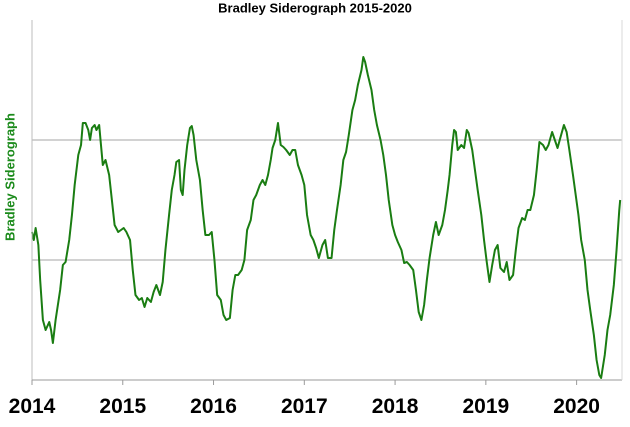 Image resolution: width=630 pixels, height=427 pixels. What do you see at coordinates (304, 406) in the screenshot?
I see `x-tick-label: 2017` at bounding box center [304, 406].